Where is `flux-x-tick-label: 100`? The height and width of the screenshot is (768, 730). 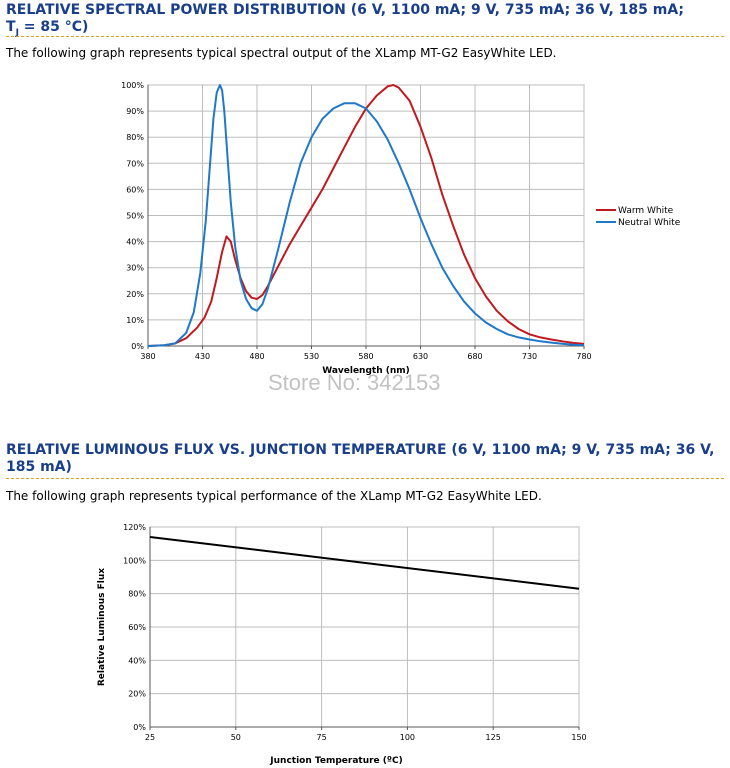
flux-x-tick-label: 100 is located at coordinates (407, 737).